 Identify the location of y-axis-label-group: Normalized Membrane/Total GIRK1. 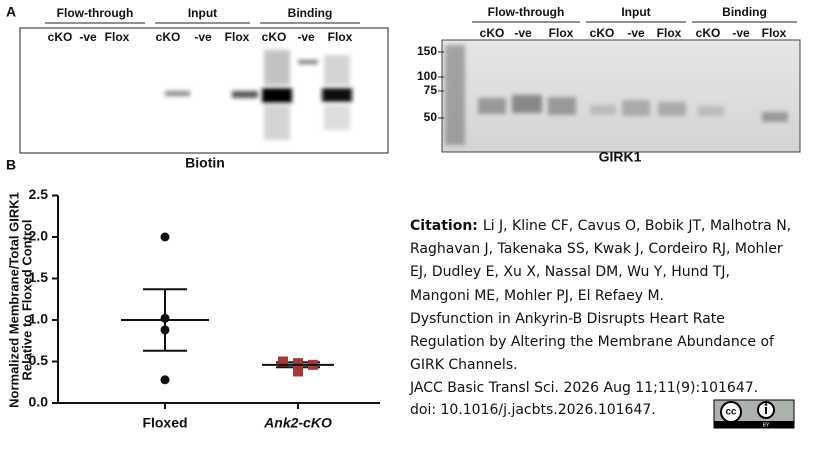
(13, 300).